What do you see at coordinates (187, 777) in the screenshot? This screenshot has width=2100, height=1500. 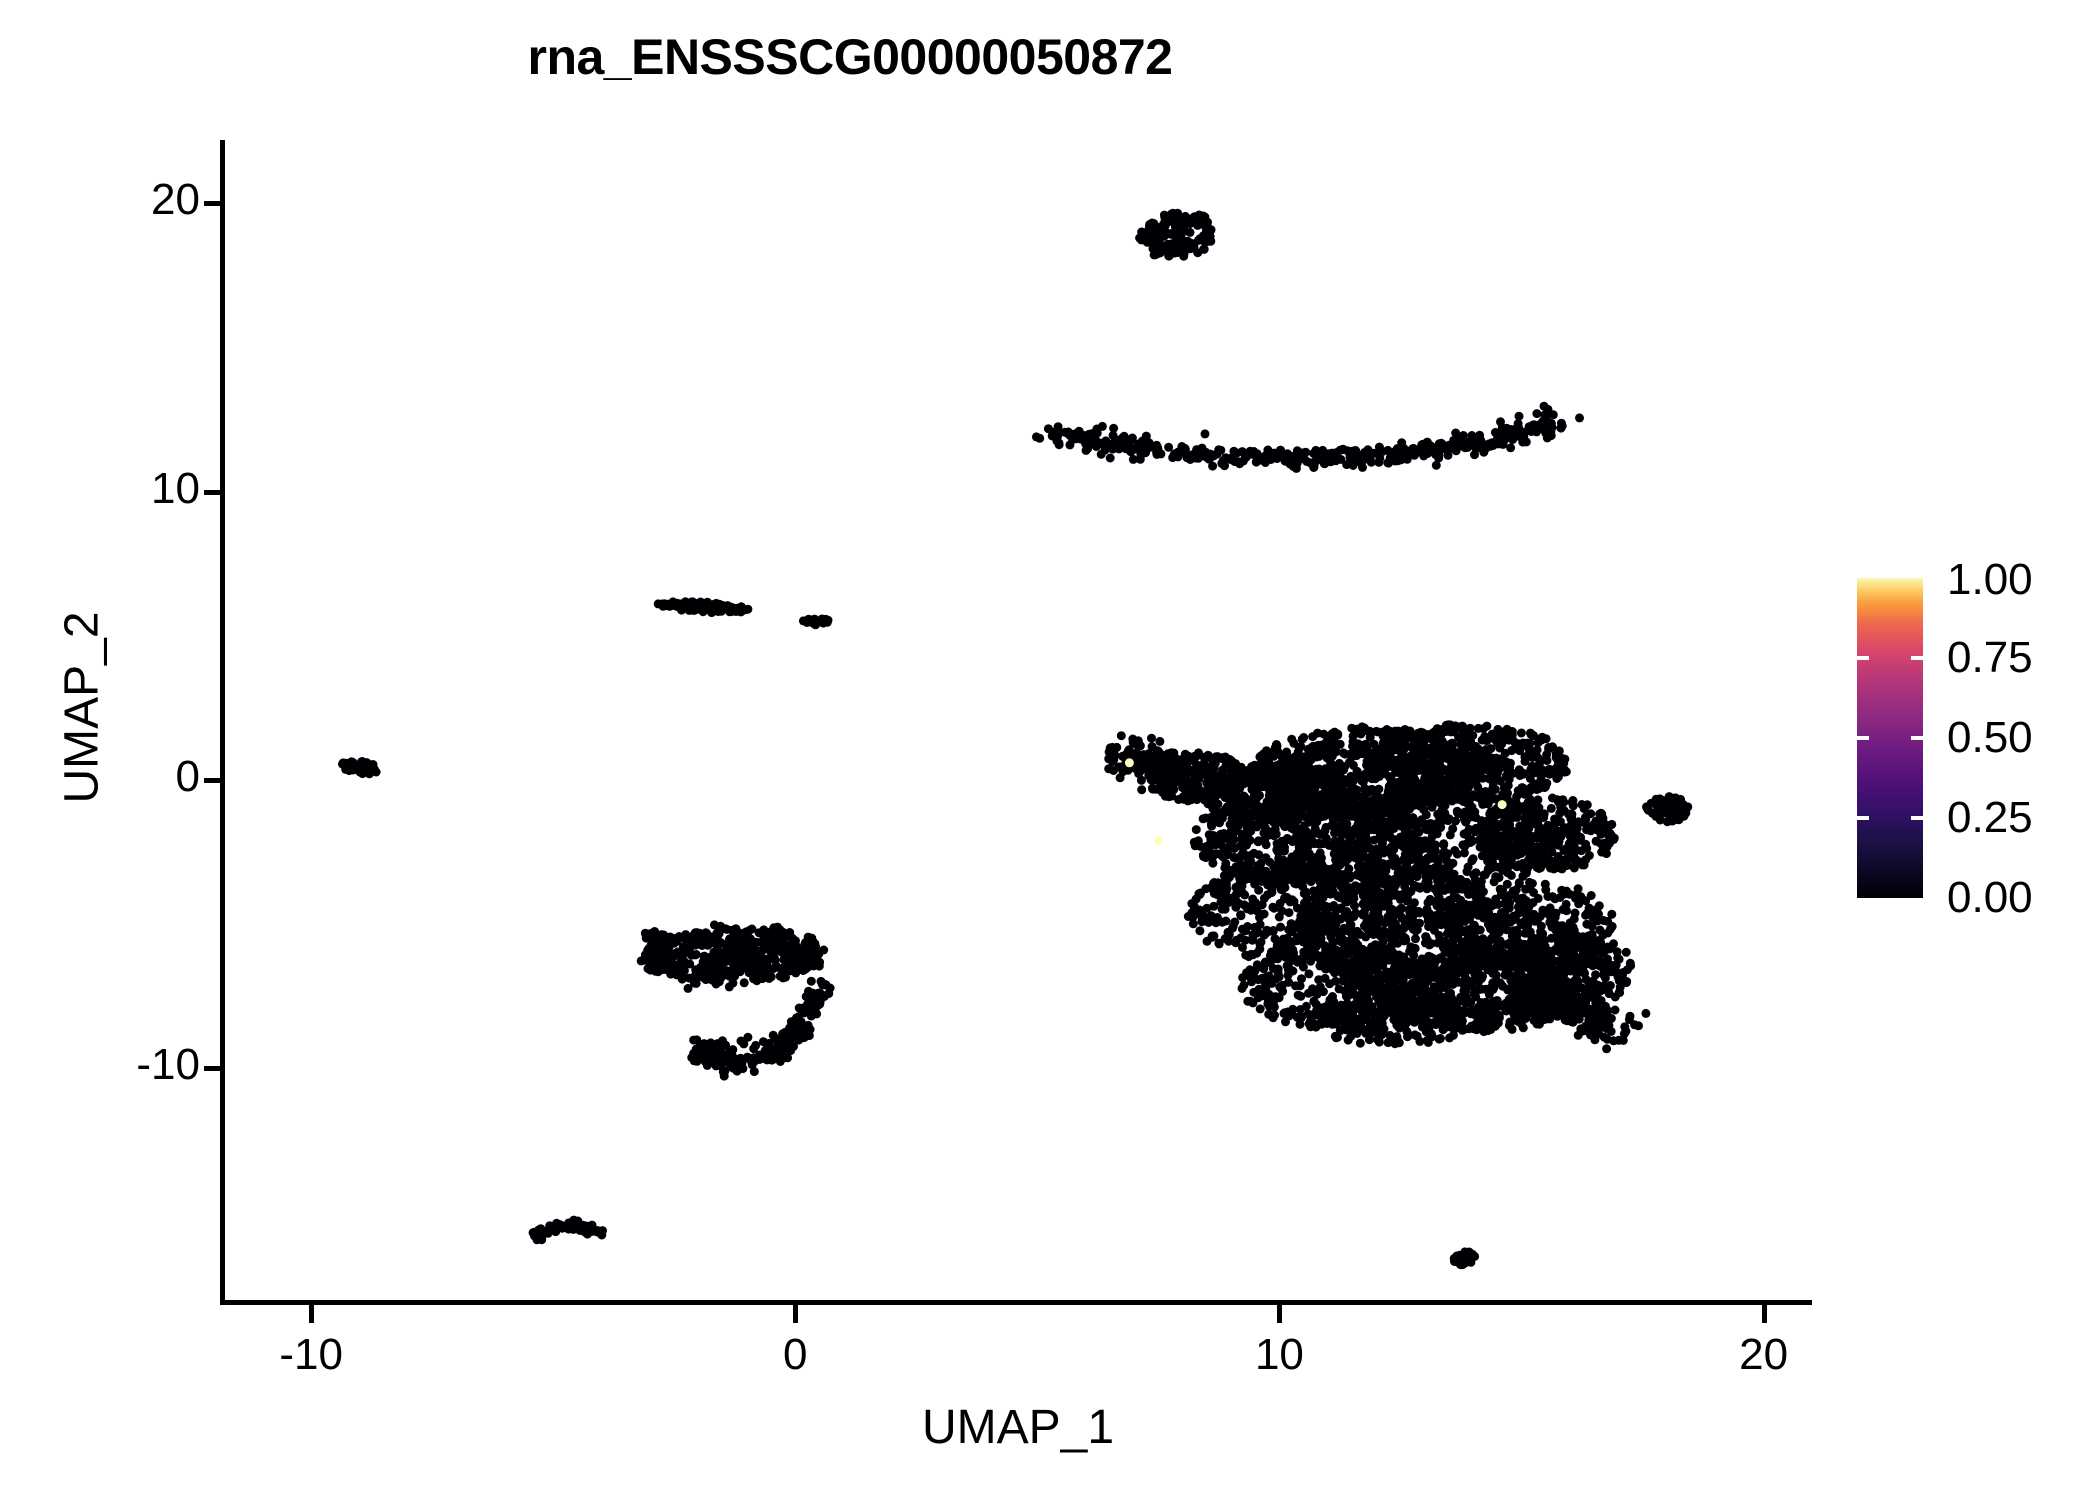 I see `y-axis-tick-label: 0` at bounding box center [187, 777].